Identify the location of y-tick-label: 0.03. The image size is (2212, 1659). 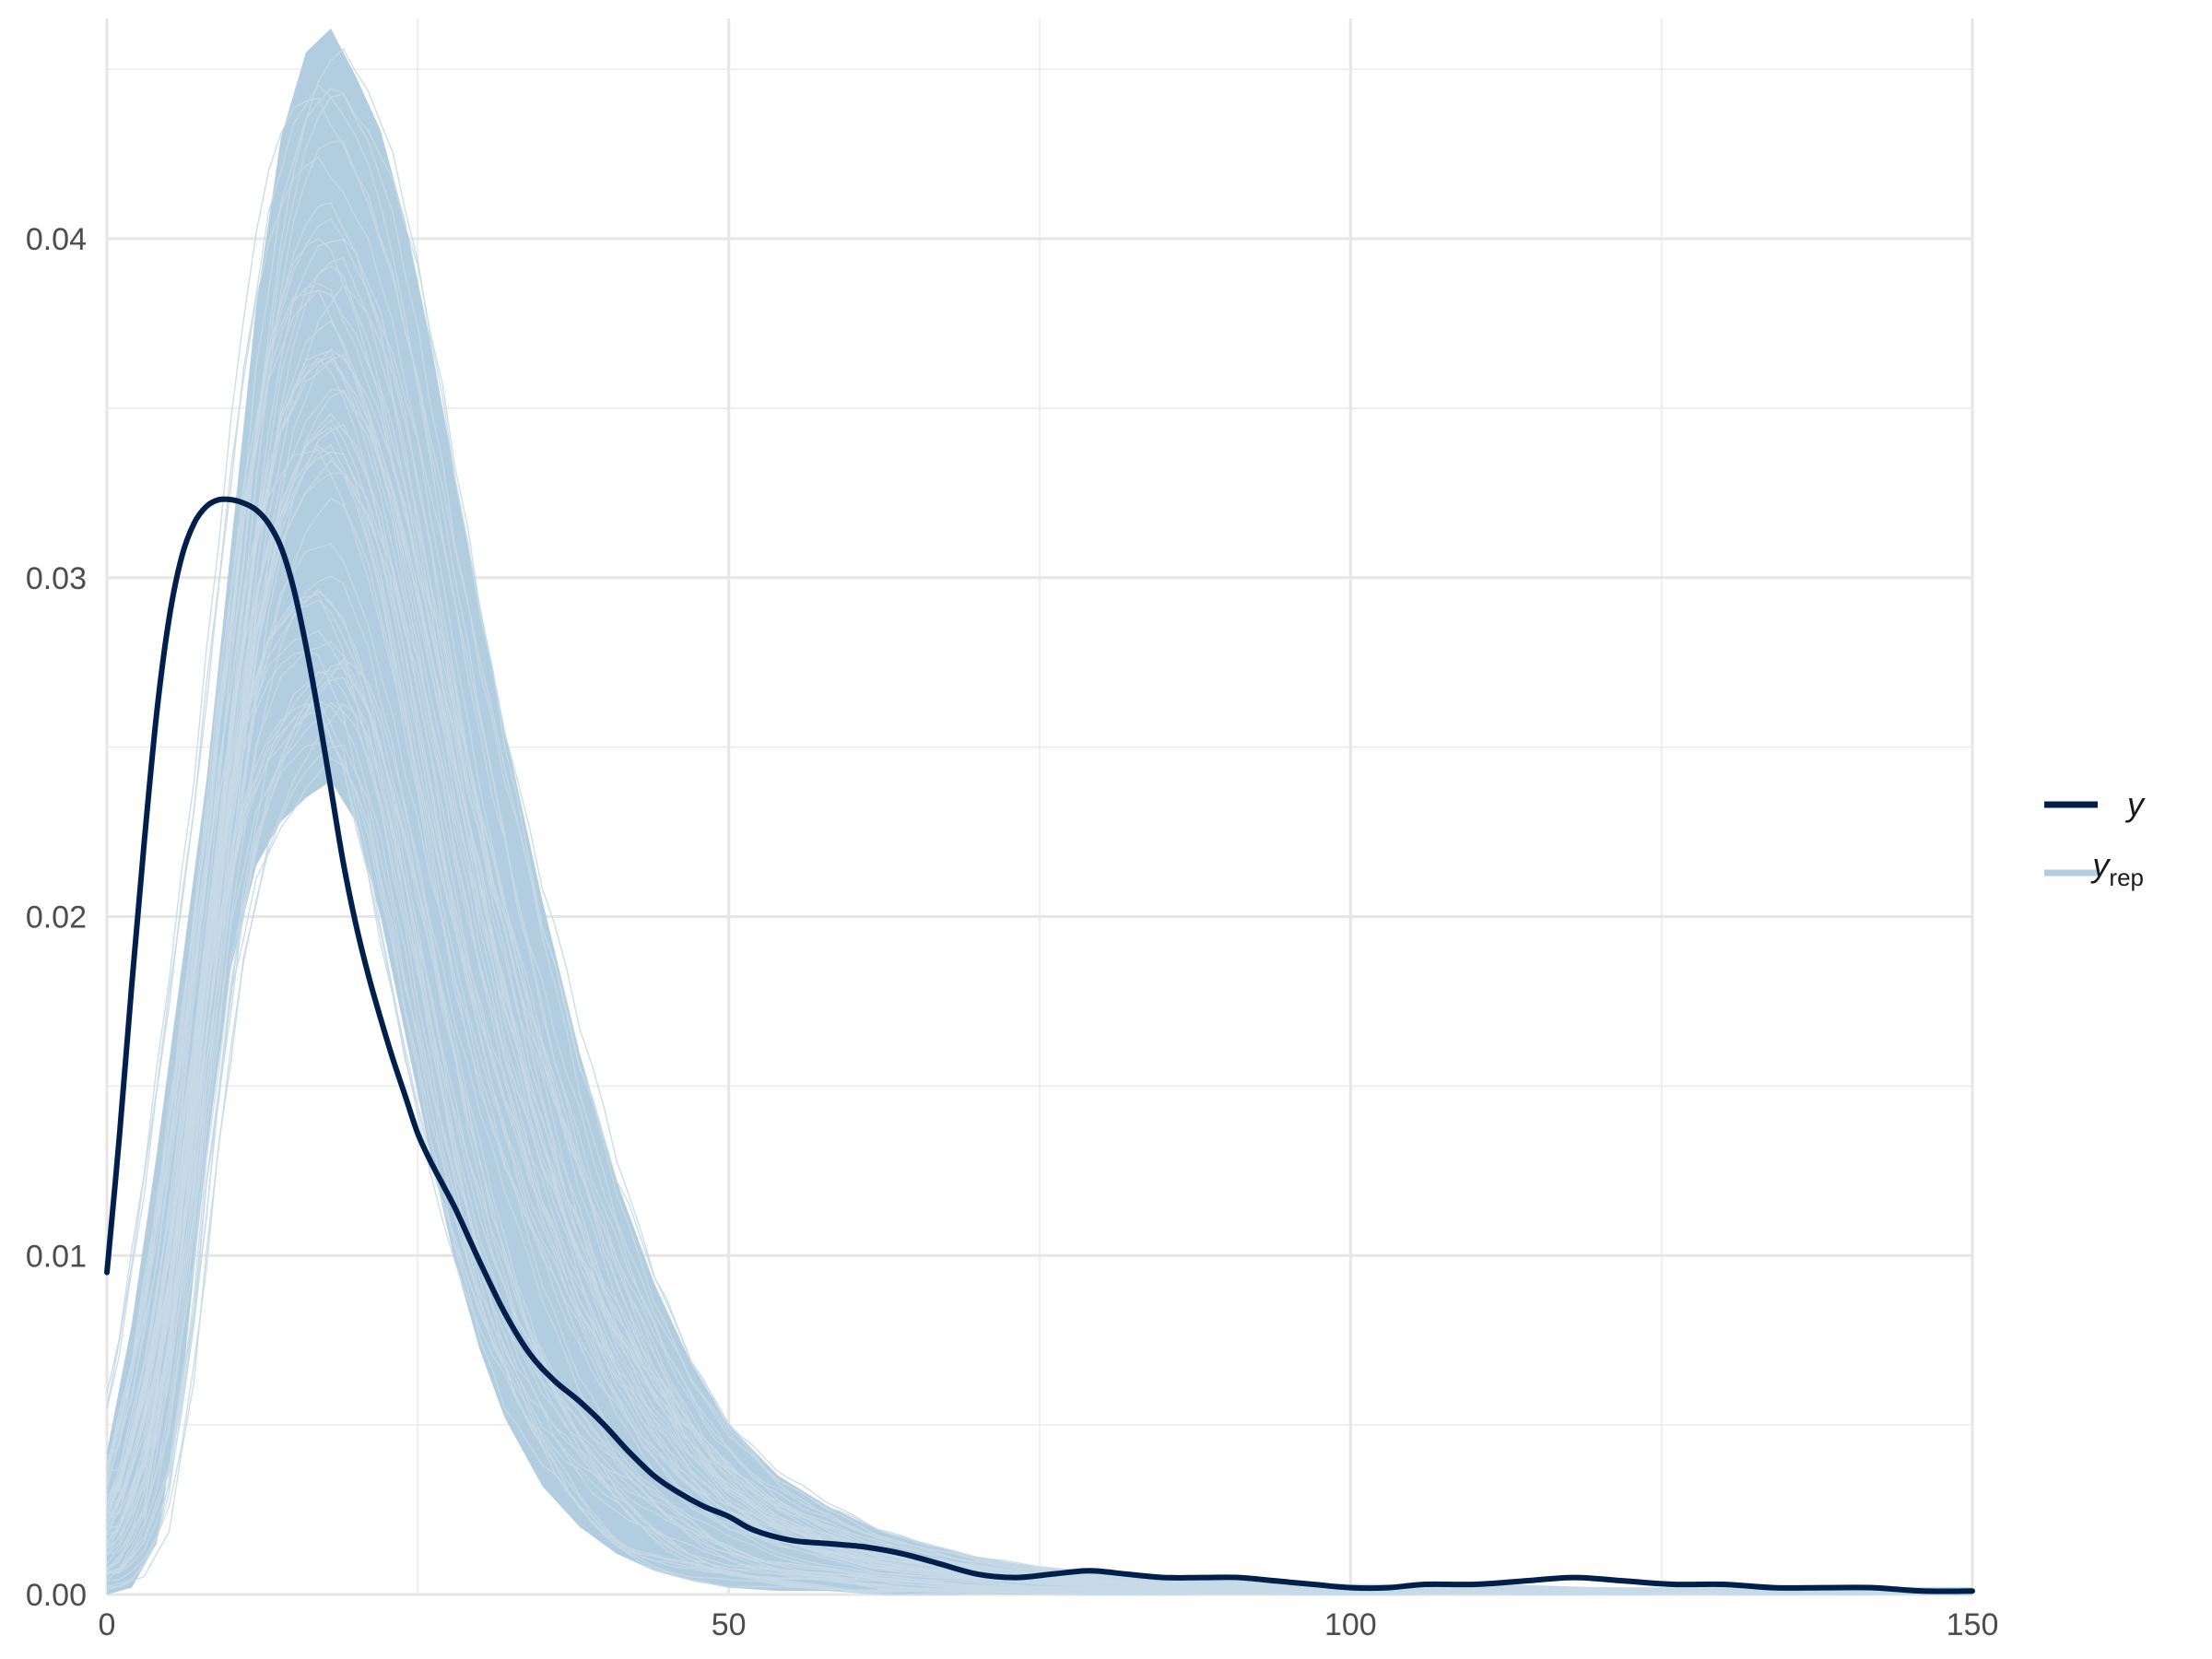
(56, 578).